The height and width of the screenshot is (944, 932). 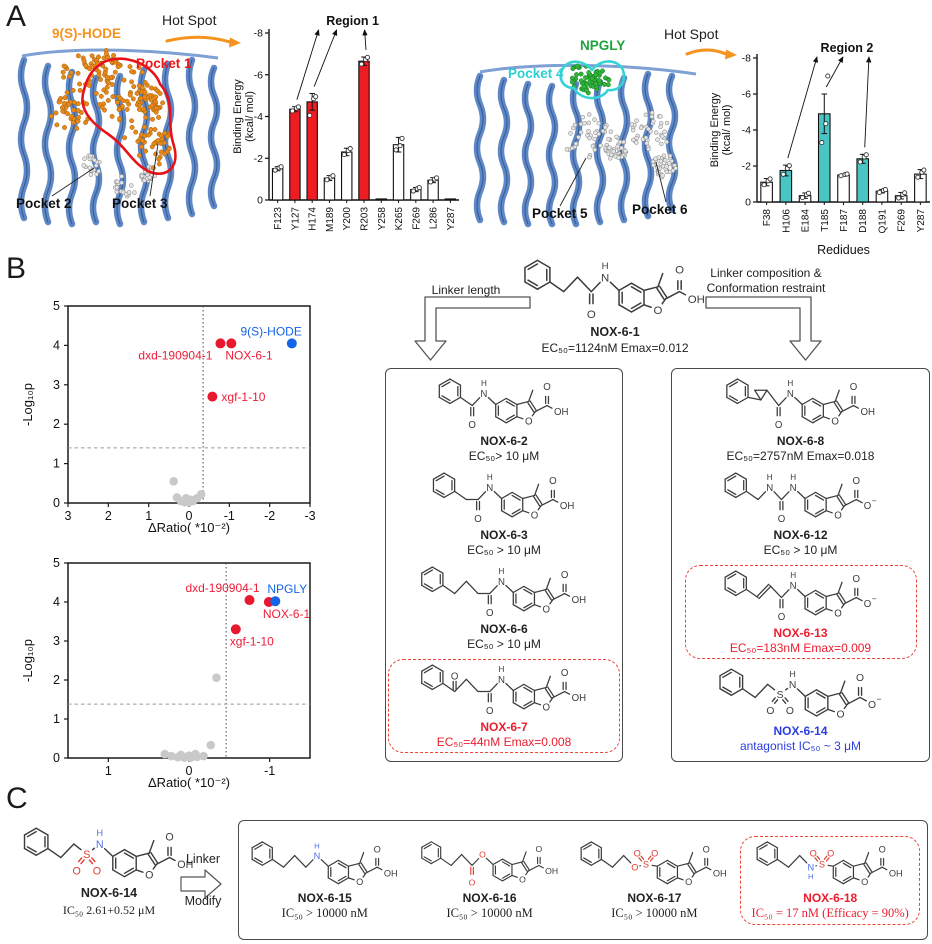 I want to click on compound-activity: IC₅₀ > 10000 nM, so click(x=654, y=912).